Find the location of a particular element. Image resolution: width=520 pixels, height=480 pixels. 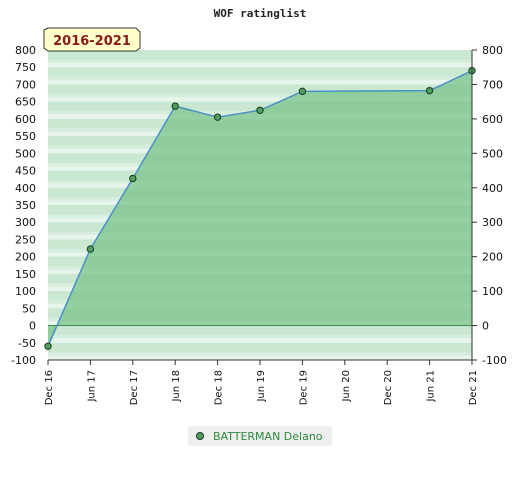

right-tick-label: 700 is located at coordinates (492, 84).